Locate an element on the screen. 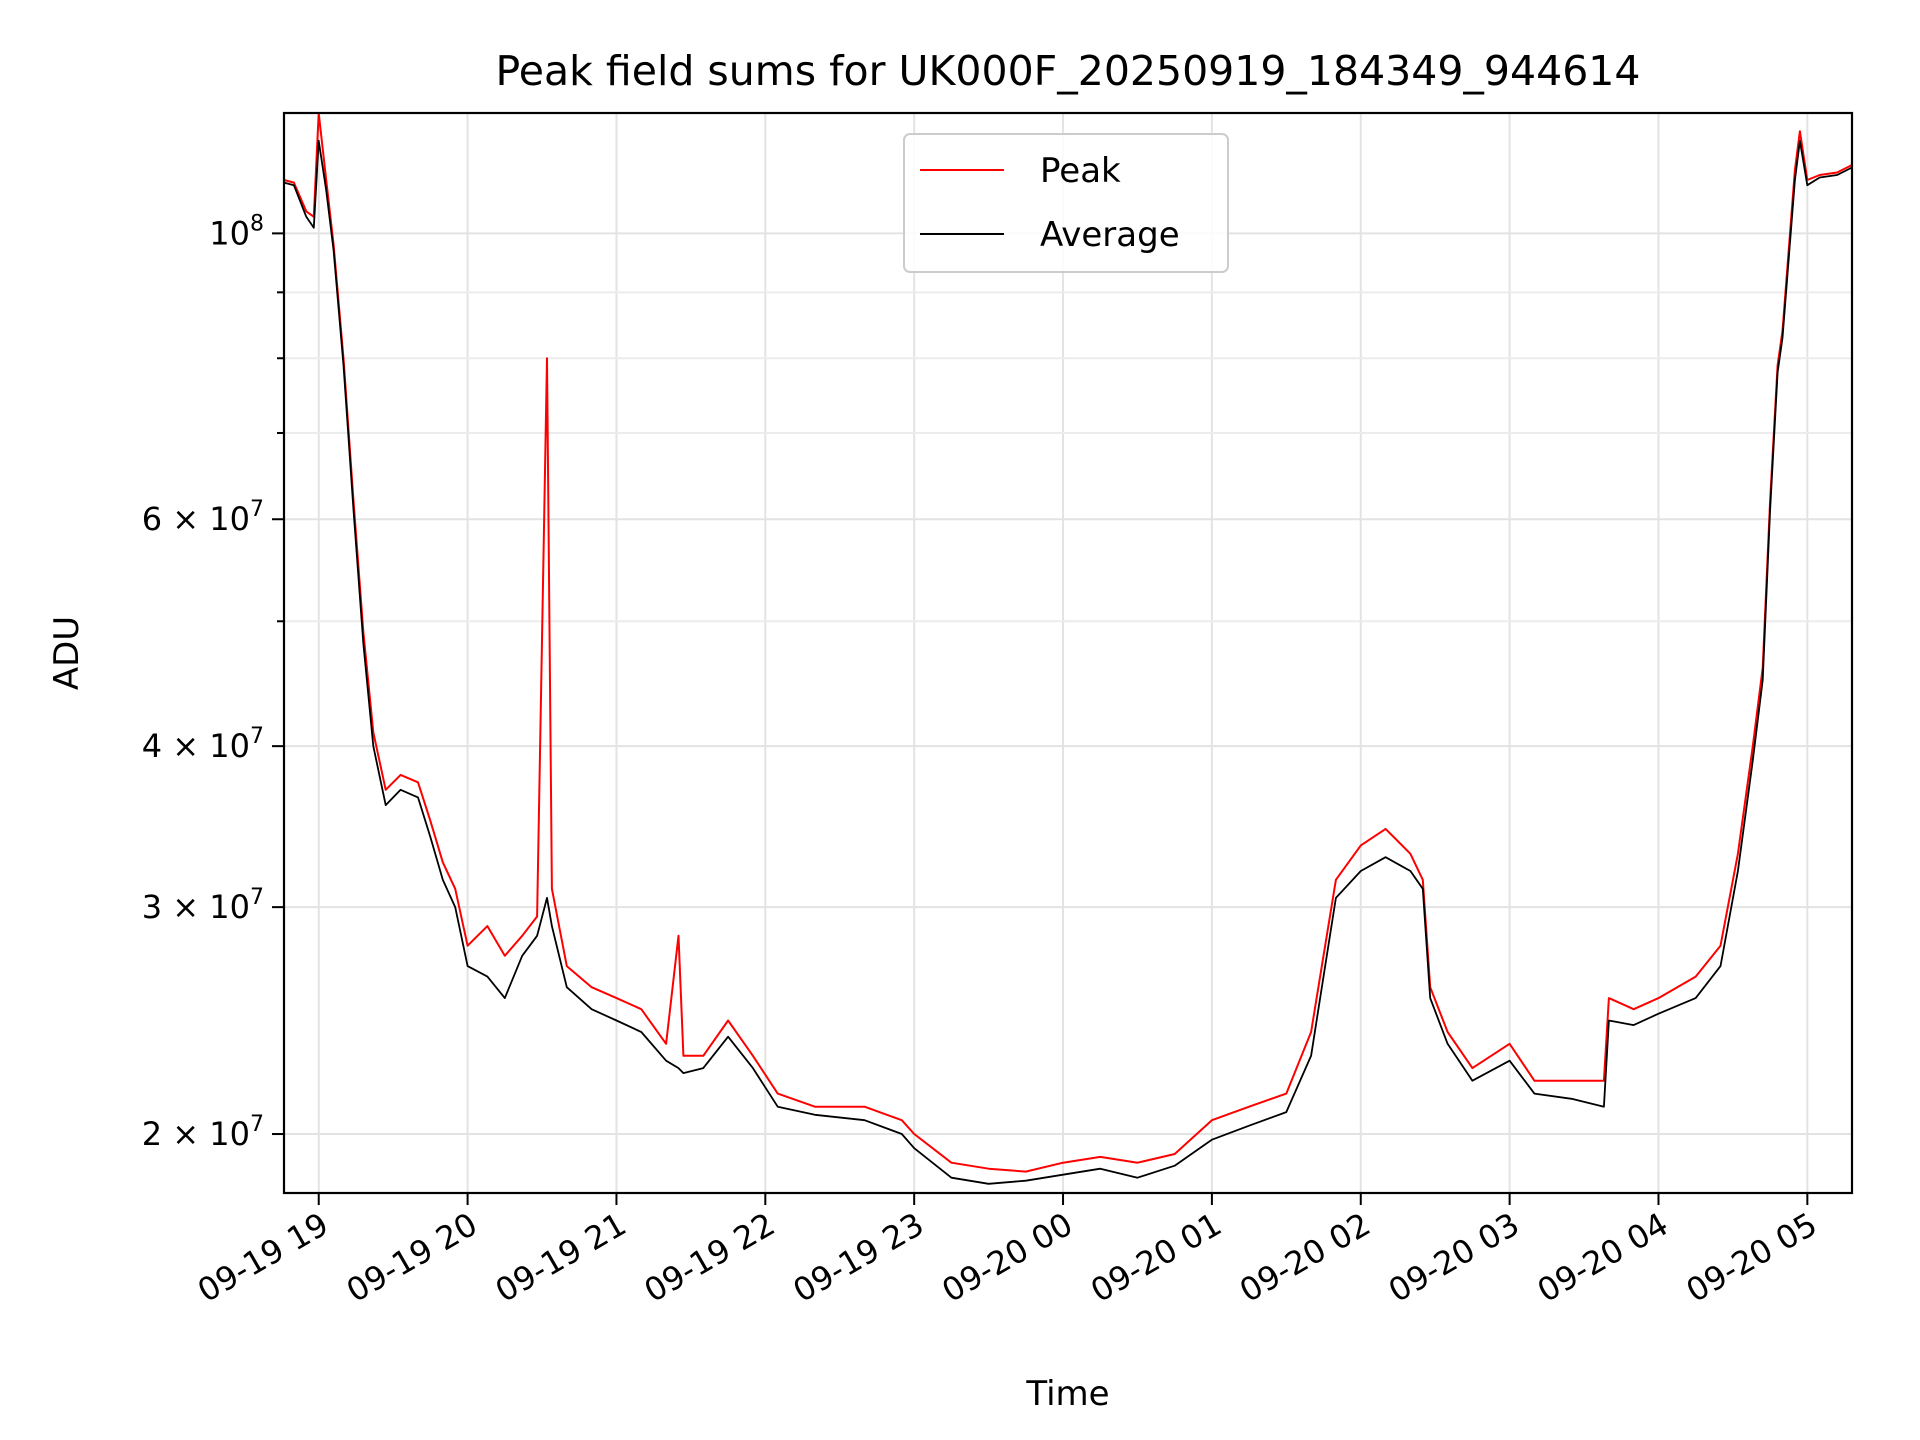  legend: Peak Average is located at coordinates (1066, 203).